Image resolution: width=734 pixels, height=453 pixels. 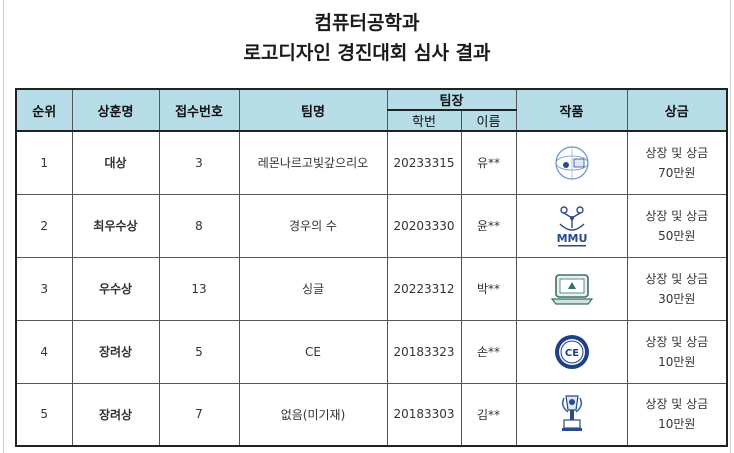 I want to click on trophy-logo-icon, so click(x=572, y=414).